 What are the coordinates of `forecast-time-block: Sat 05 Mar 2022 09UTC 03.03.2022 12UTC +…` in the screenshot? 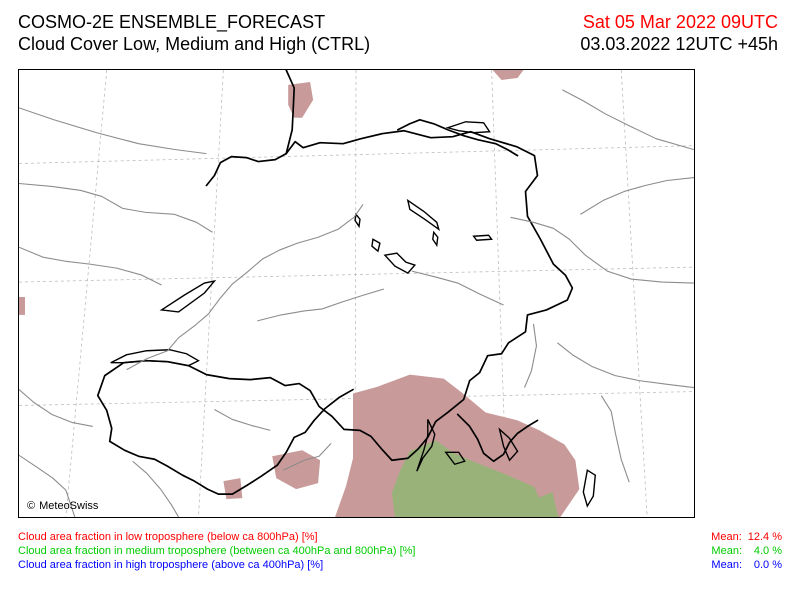 It's located at (679, 33).